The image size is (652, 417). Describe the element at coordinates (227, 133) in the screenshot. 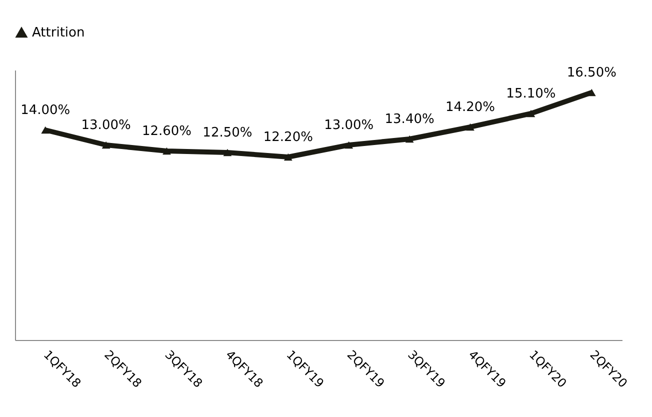

I see `data-label: 12.50%` at that location.